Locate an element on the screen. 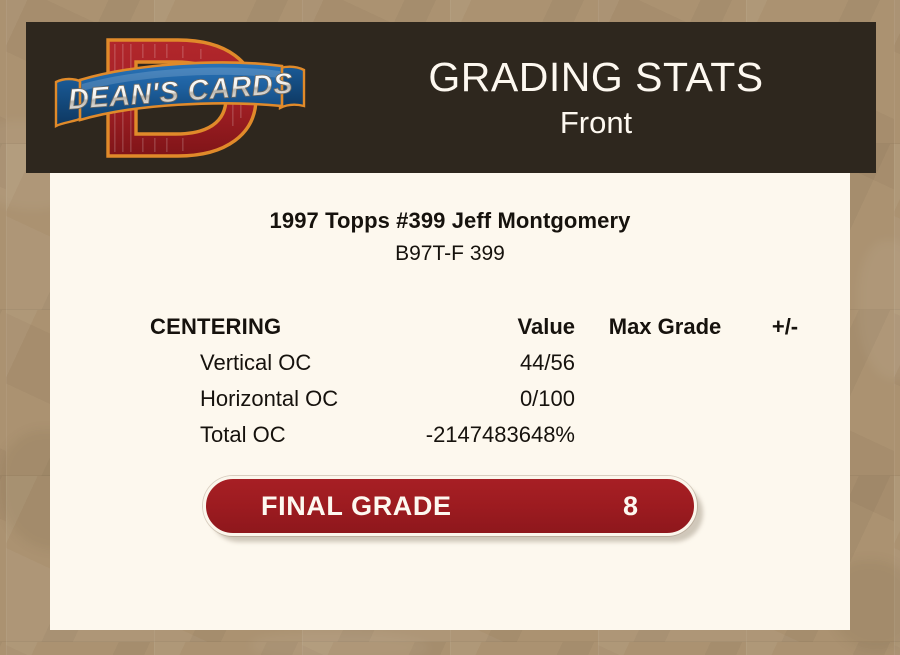 This screenshot has width=900, height=655. logo-ribbon is located at coordinates (180, 94).